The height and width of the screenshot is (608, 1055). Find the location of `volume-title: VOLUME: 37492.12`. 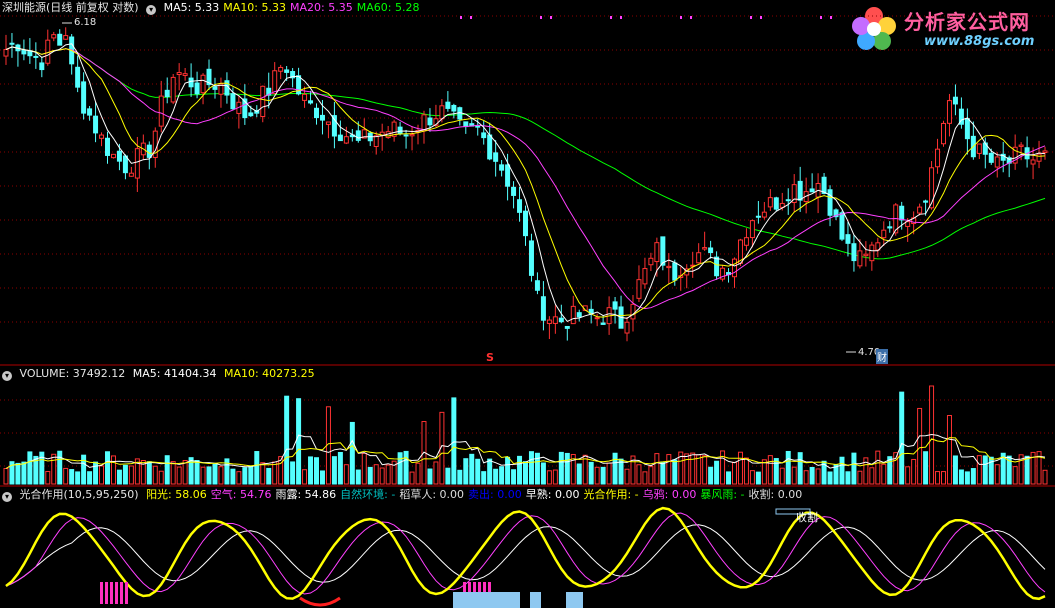

volume-title: VOLUME: 37492.12 is located at coordinates (72, 373).